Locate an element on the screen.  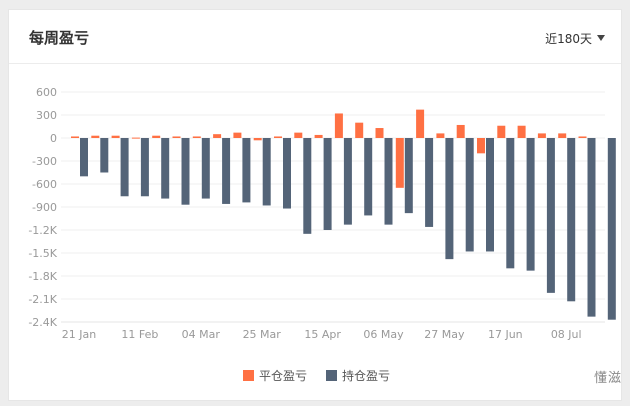
y-tick-label: -900 is located at coordinates (44, 207).